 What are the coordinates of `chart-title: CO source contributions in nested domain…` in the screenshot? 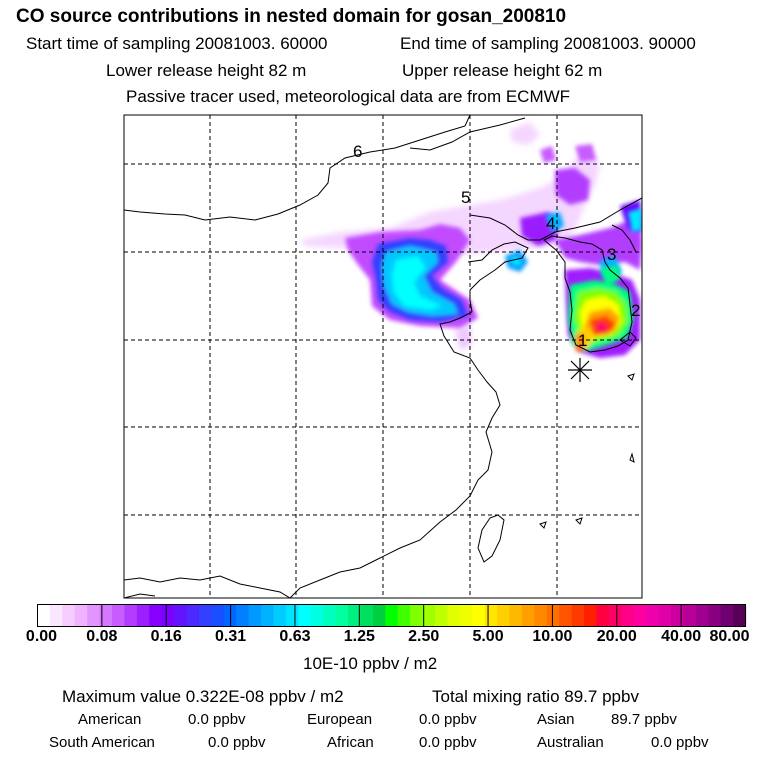 It's located at (291, 16).